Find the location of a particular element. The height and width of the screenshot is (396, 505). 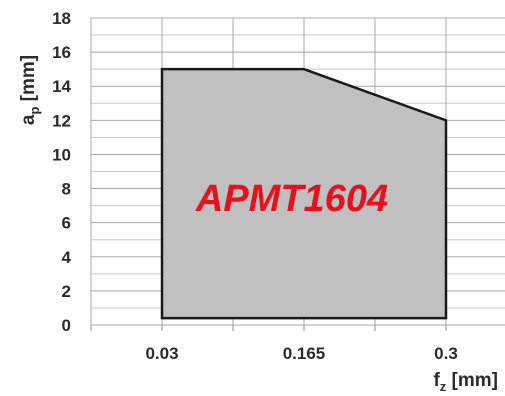

x-axis-unit: [mm] is located at coordinates (472, 380).